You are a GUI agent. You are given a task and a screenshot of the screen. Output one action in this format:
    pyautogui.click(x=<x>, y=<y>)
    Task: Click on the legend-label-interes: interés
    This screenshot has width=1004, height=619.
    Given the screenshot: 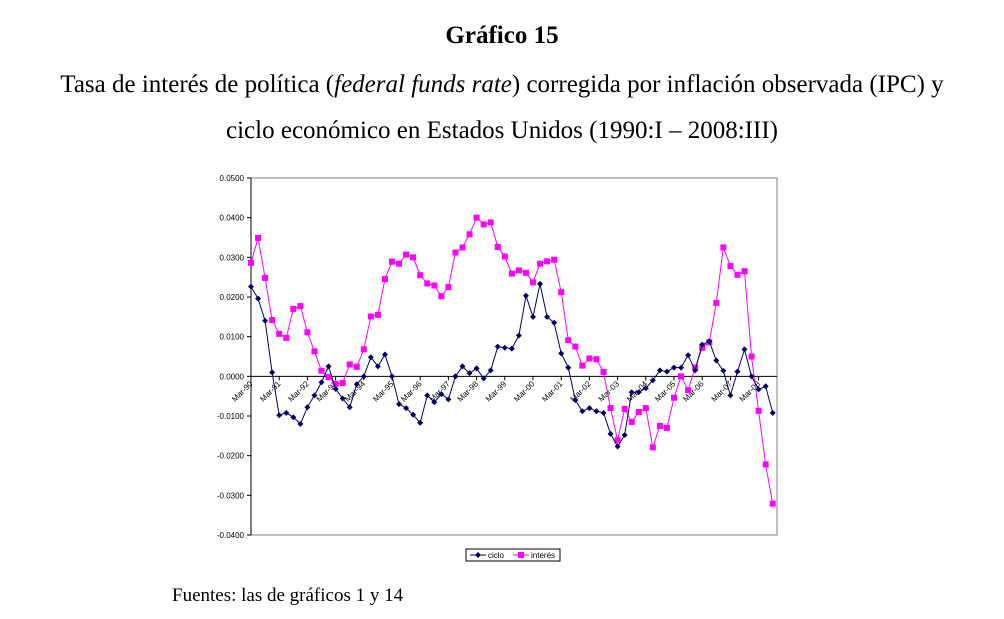 What is the action you would take?
    pyautogui.click(x=543, y=555)
    